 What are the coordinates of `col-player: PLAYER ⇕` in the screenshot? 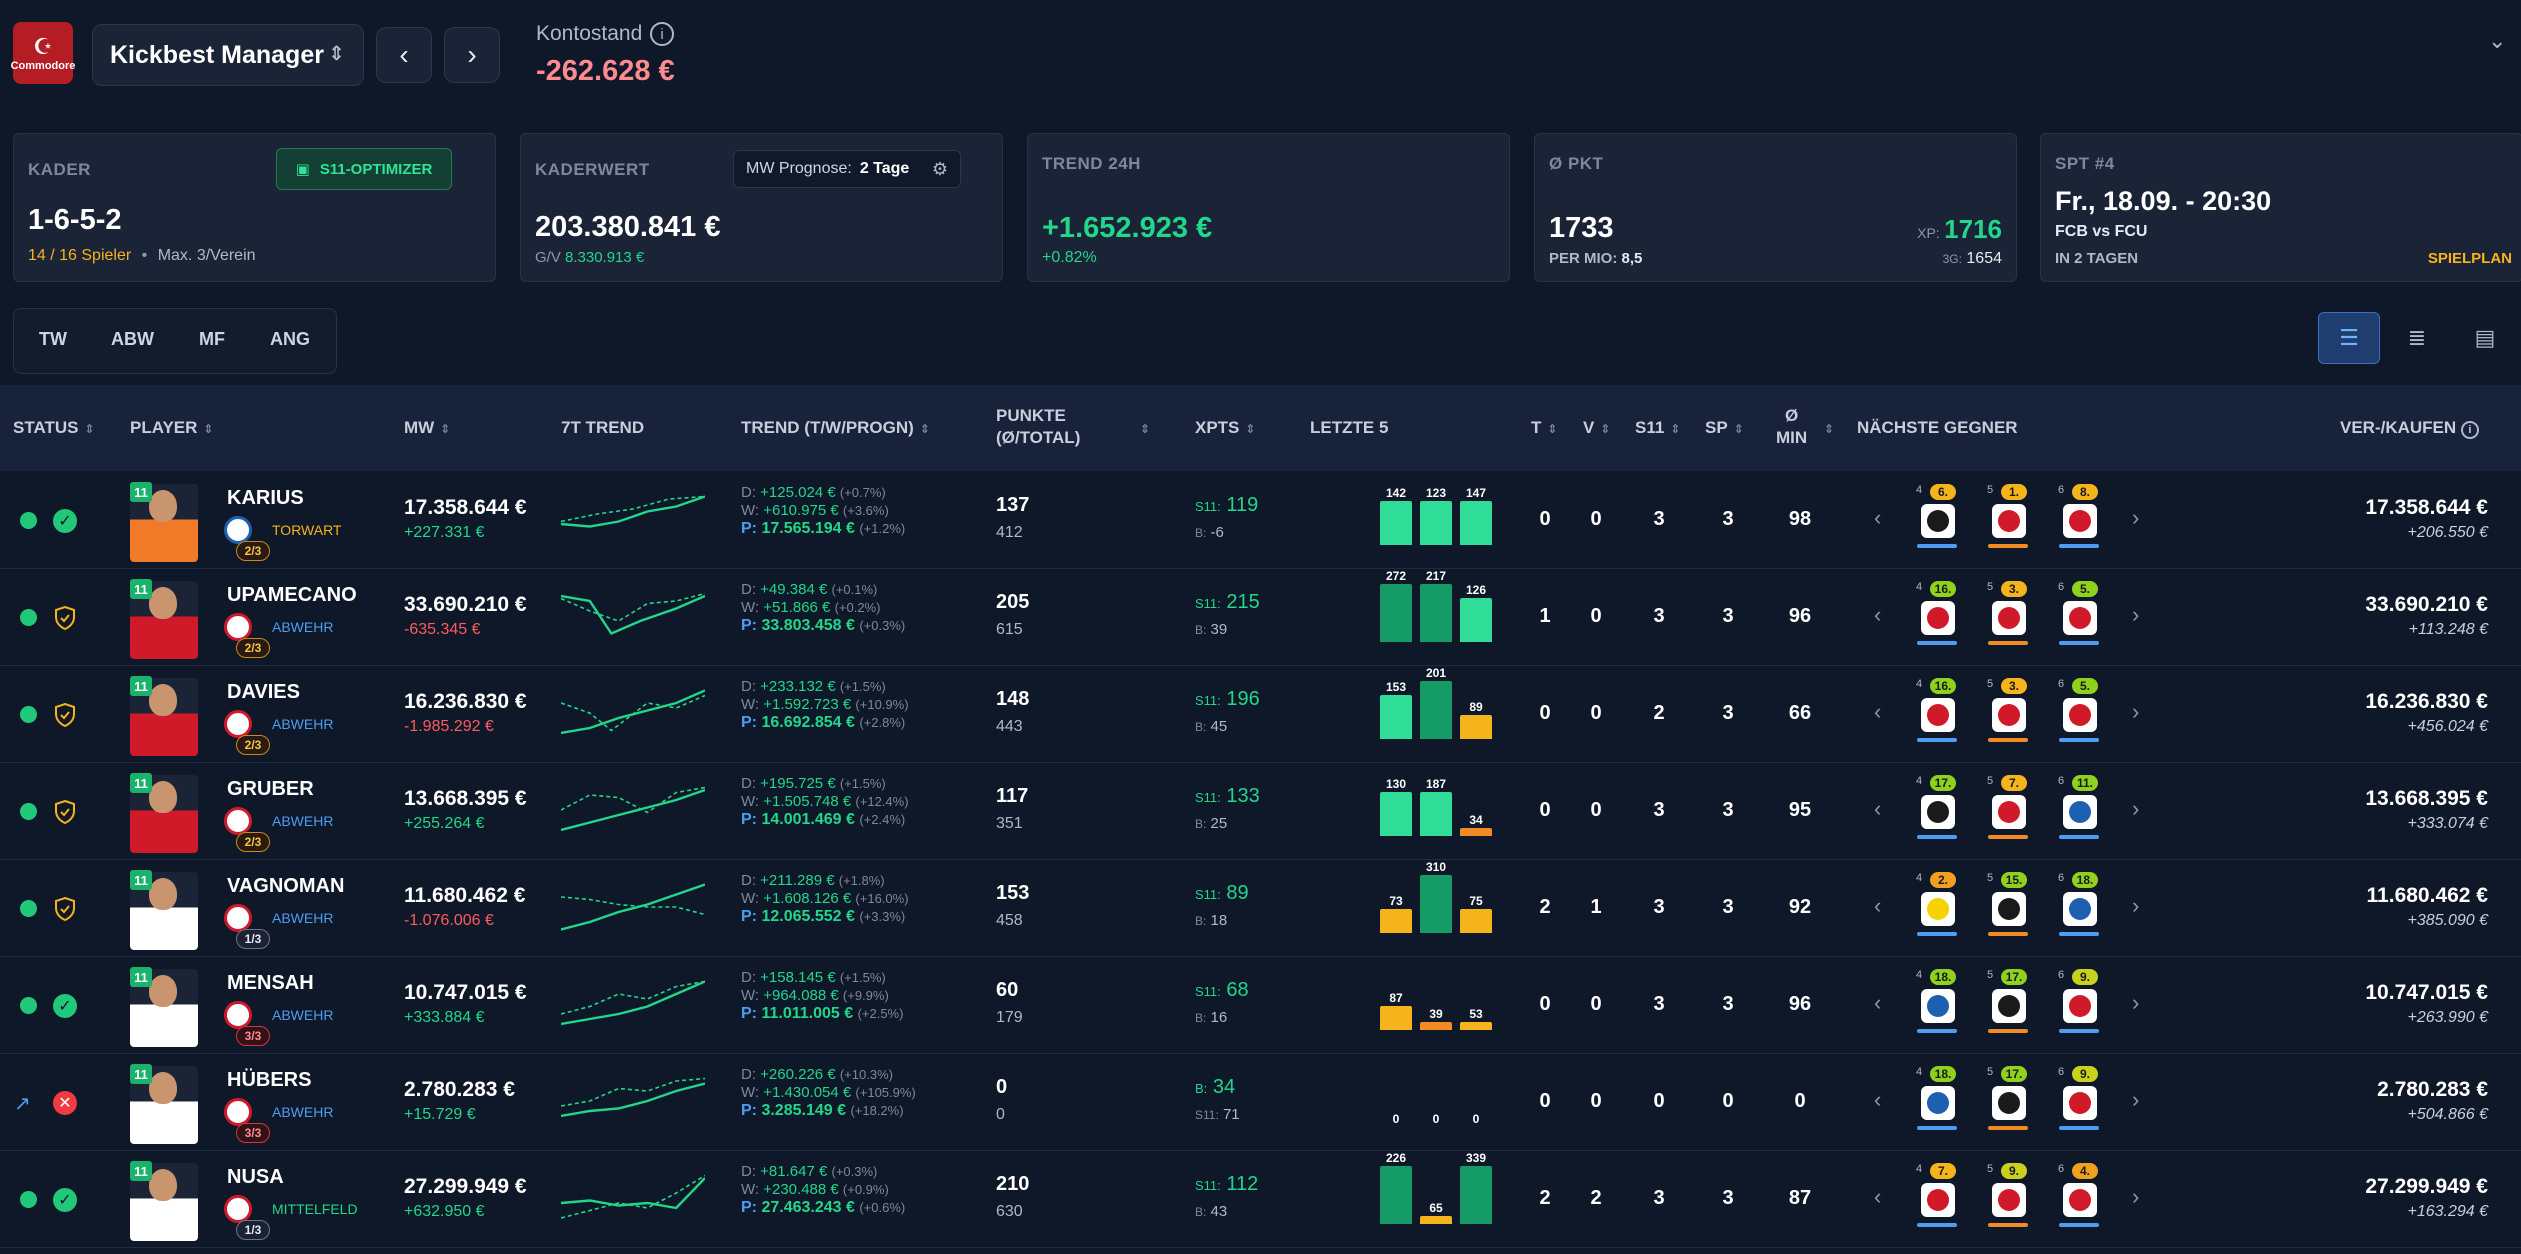 It's located at (172, 427).